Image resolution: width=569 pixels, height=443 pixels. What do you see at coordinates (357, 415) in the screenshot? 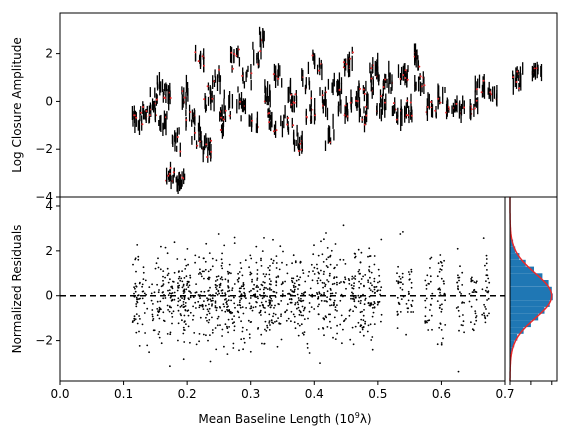
I see `x-axis-label-superscript: 9` at bounding box center [357, 415].